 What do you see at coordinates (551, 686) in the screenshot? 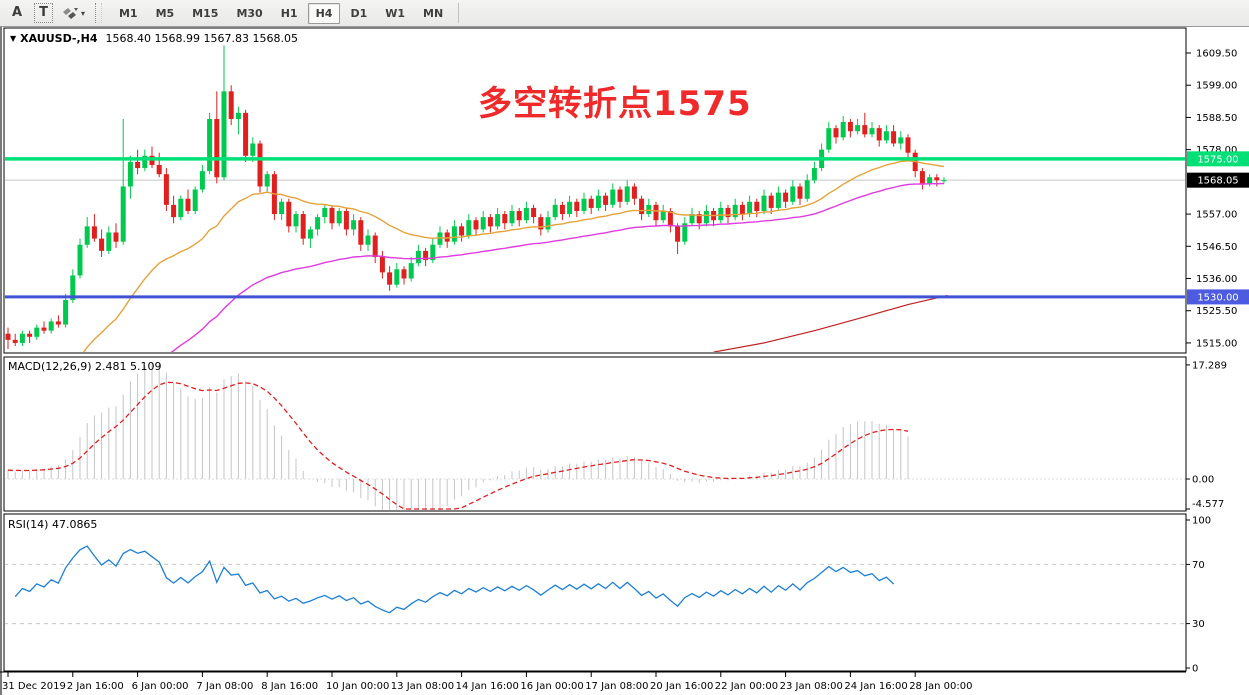
I see `time-axis-label: 16 Jan 00:00` at bounding box center [551, 686].